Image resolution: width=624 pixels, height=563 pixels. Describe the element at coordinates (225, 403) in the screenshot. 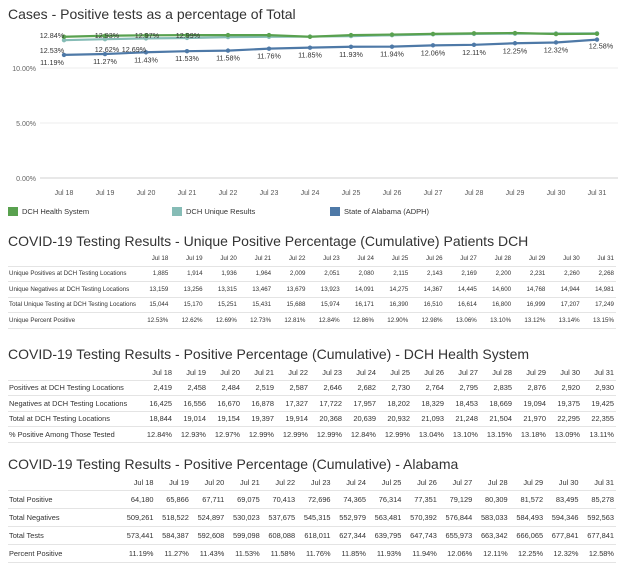

I see `table-cell: 16,670` at that location.